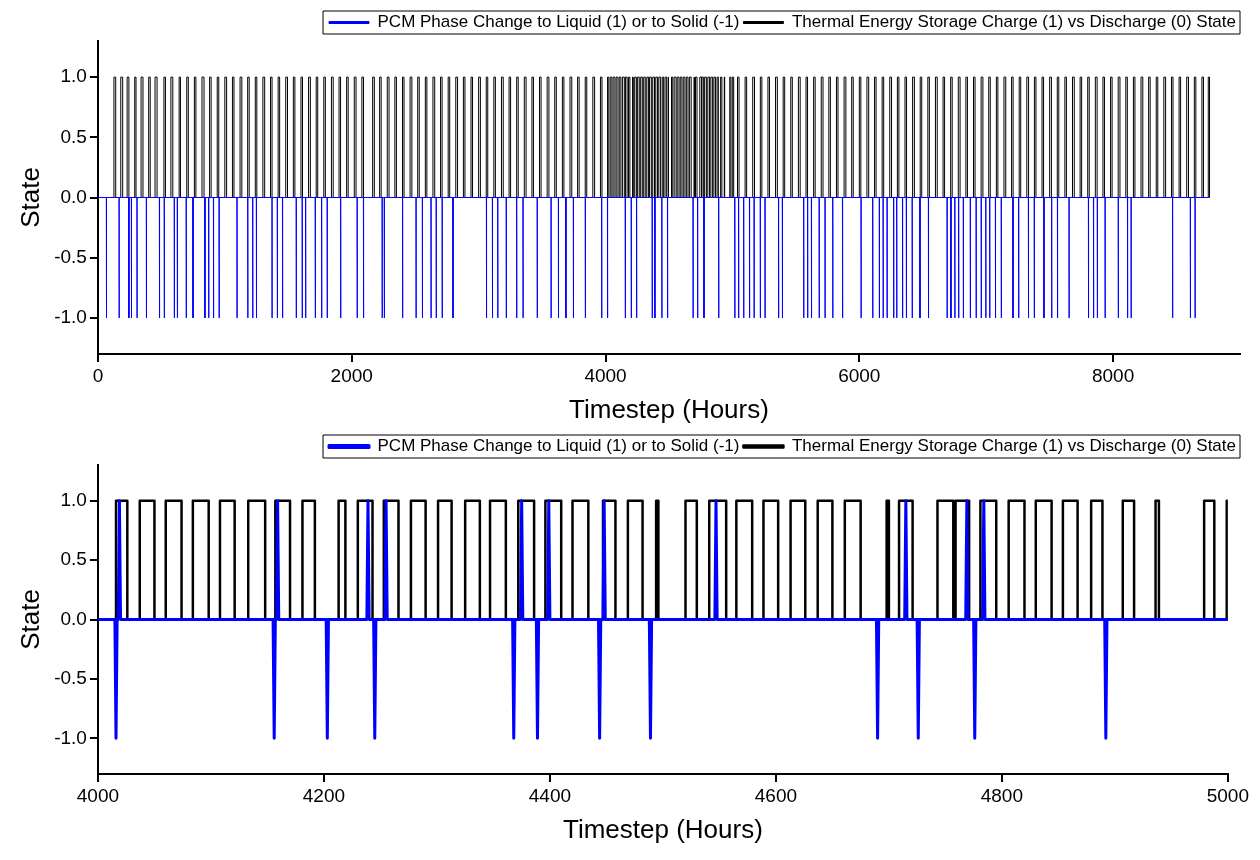 This screenshot has height=860, width=1260. I want to click on x-tick-label: 0, so click(98, 375).